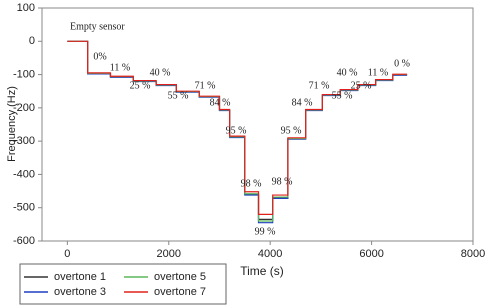 This screenshot has width=486, height=307. Describe the element at coordinates (169, 254) in the screenshot. I see `x-tick-label: 2000` at that location.